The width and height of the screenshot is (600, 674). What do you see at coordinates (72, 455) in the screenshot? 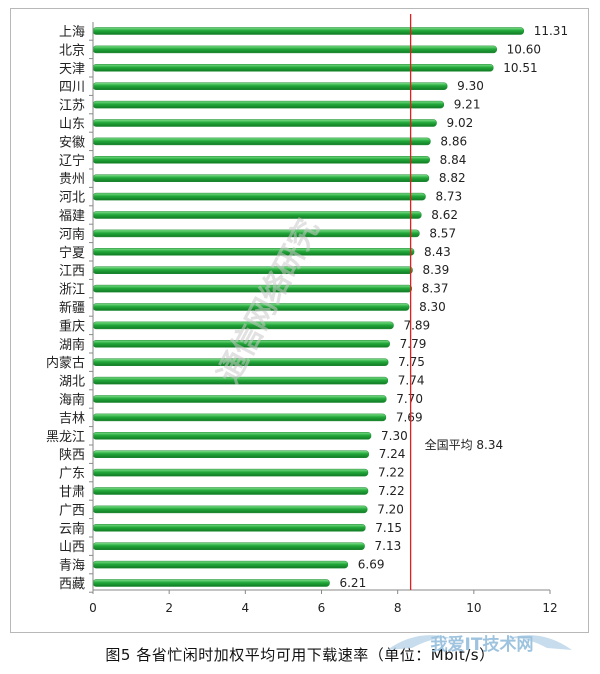
I see `category-label: 陕西` at bounding box center [72, 455].